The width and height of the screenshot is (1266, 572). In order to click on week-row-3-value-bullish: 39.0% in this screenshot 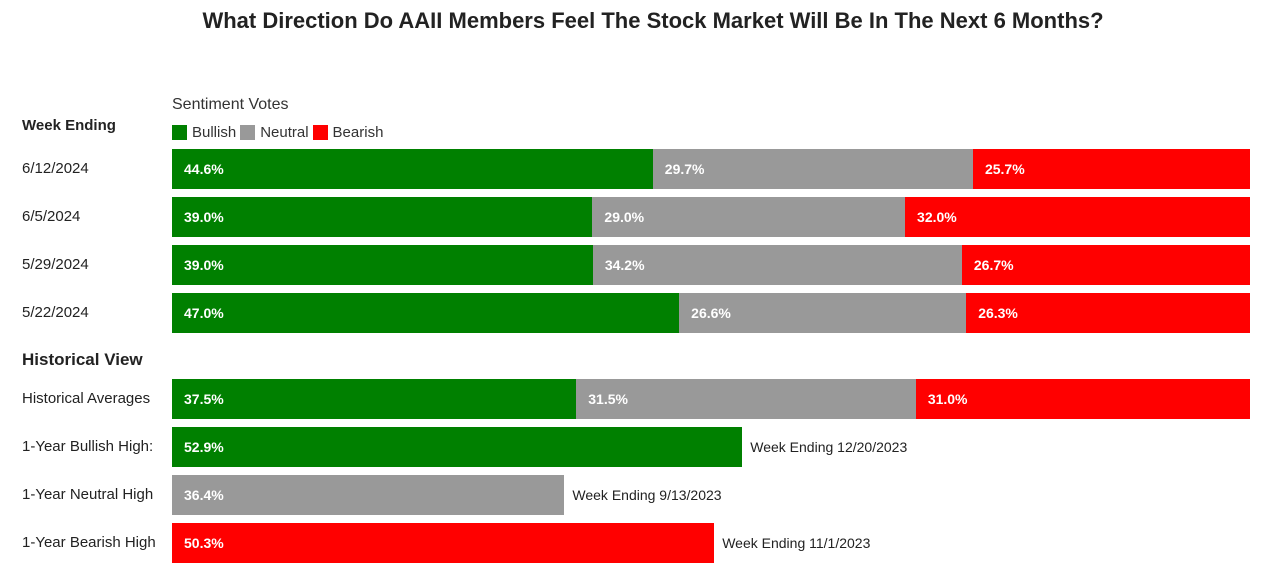, I will do `click(204, 265)`.